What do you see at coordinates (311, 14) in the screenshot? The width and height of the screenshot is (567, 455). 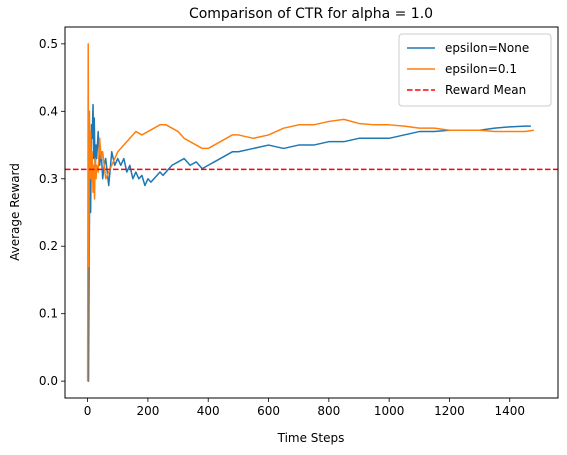 I see `chart-title: Comparison of CTR for alpha = 1.0` at bounding box center [311, 14].